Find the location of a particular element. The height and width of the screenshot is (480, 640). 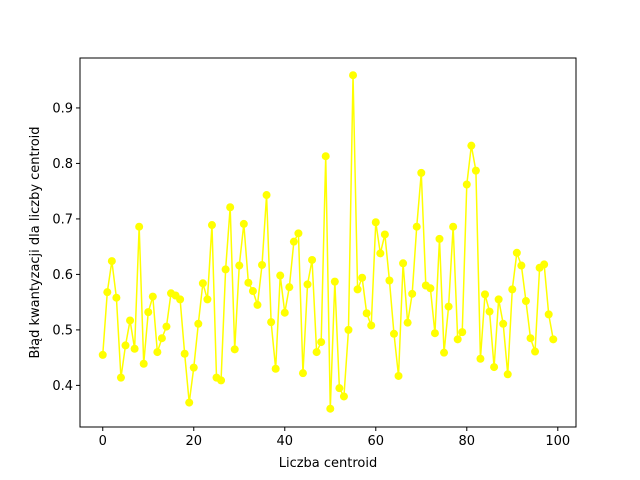

x-tick-label: 20 is located at coordinates (193, 441).